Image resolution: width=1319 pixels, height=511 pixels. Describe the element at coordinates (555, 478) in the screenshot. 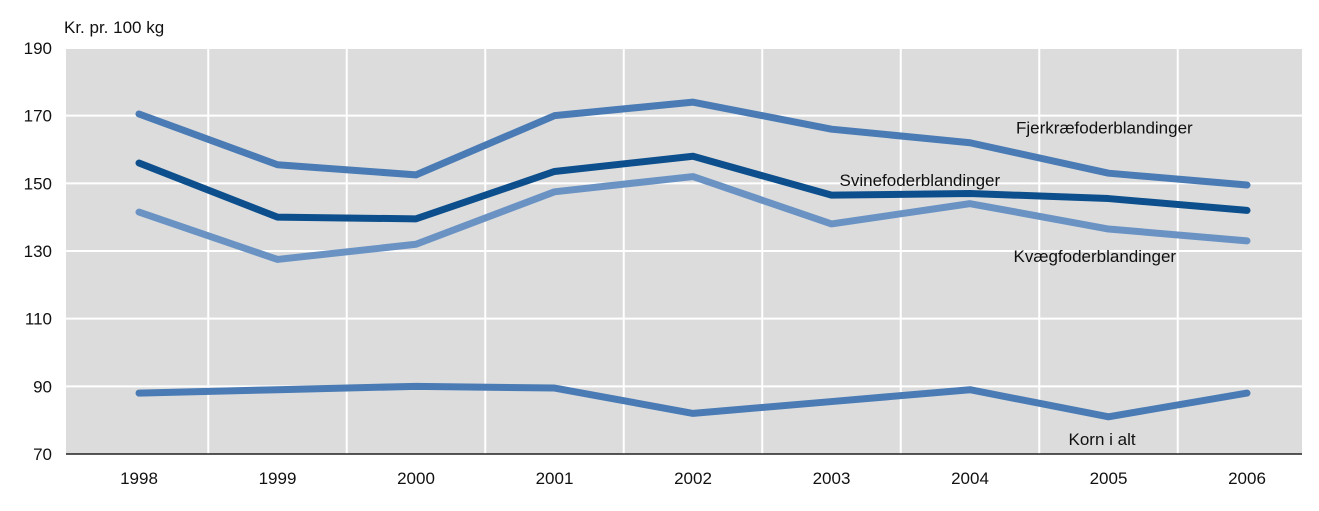

I see `x-tick-label: 2001` at that location.